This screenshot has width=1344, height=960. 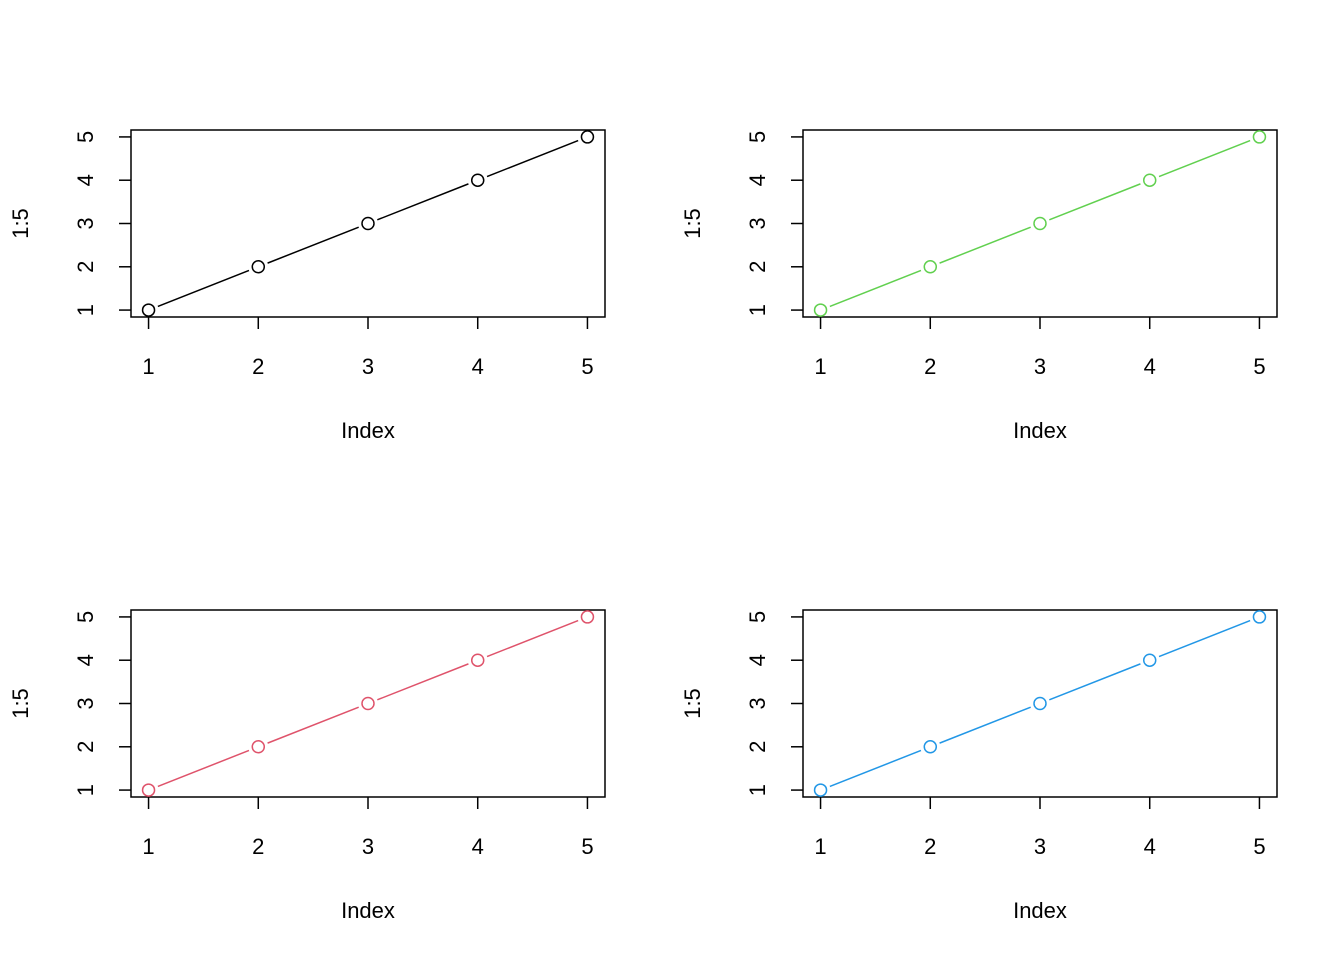 What do you see at coordinates (307, 286) in the screenshot?
I see `panel-top-left: 1 2 3 4 5 1 2 3 4 5 Index 1:5` at bounding box center [307, 286].